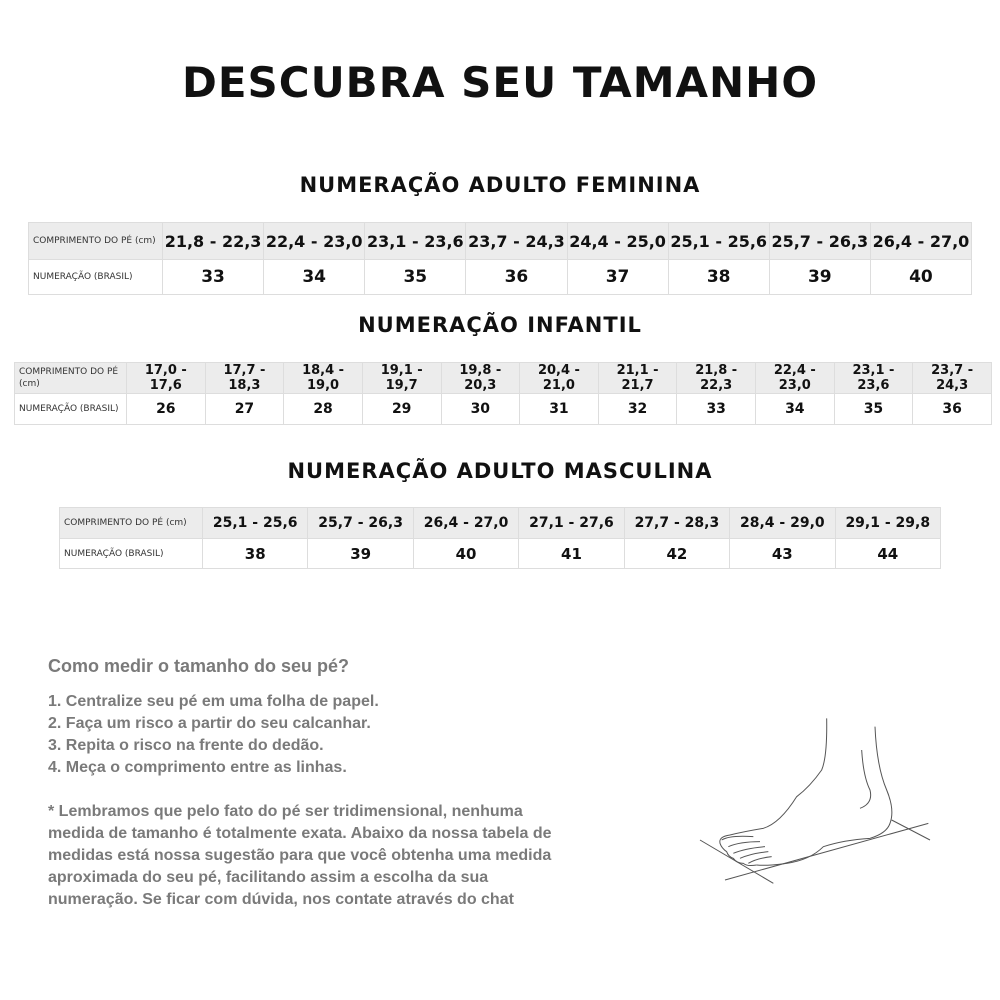 The height and width of the screenshot is (1000, 1000). What do you see at coordinates (244, 378) in the screenshot?
I see `length-cell: 17,7 - 18,3` at bounding box center [244, 378].